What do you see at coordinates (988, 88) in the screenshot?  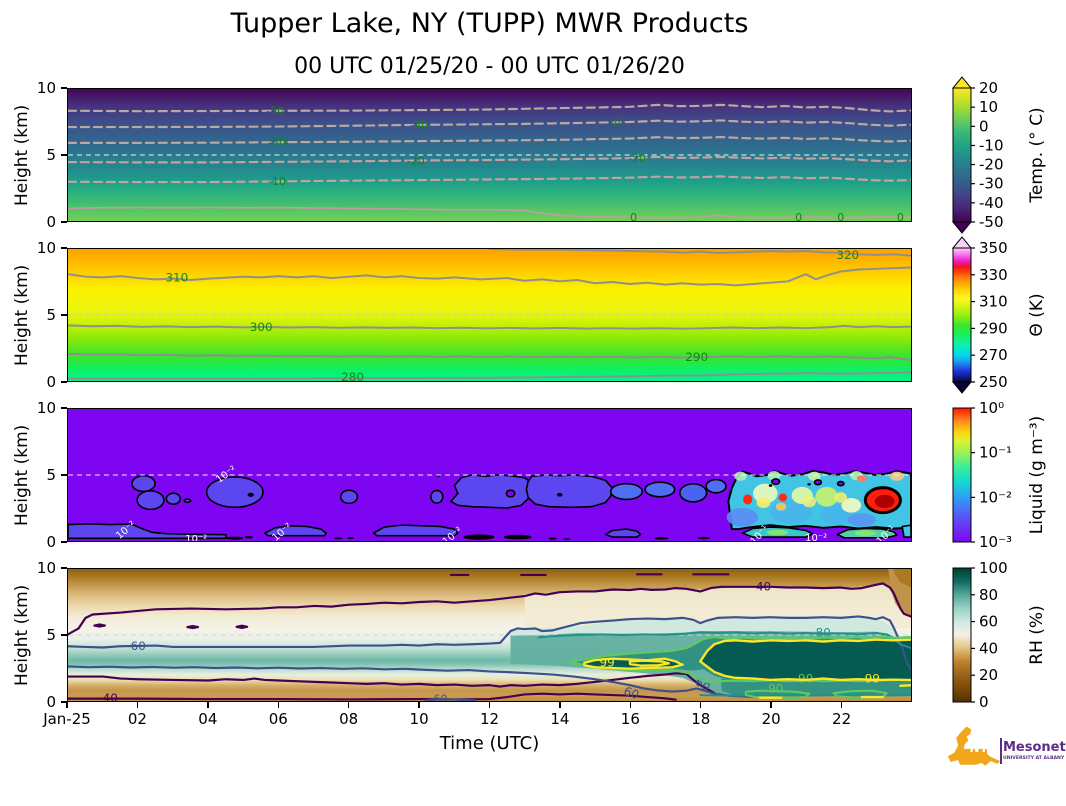 I see `colorbar-tick-label: 20` at bounding box center [988, 88].